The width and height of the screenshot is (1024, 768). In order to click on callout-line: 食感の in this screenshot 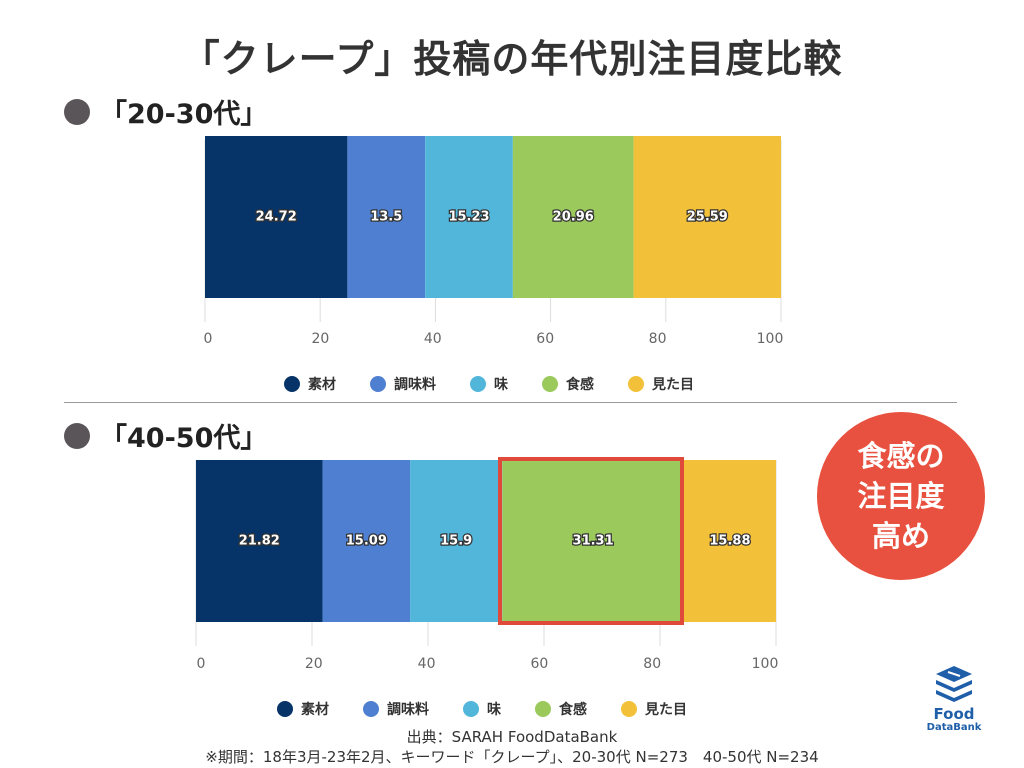, I will do `click(901, 456)`.